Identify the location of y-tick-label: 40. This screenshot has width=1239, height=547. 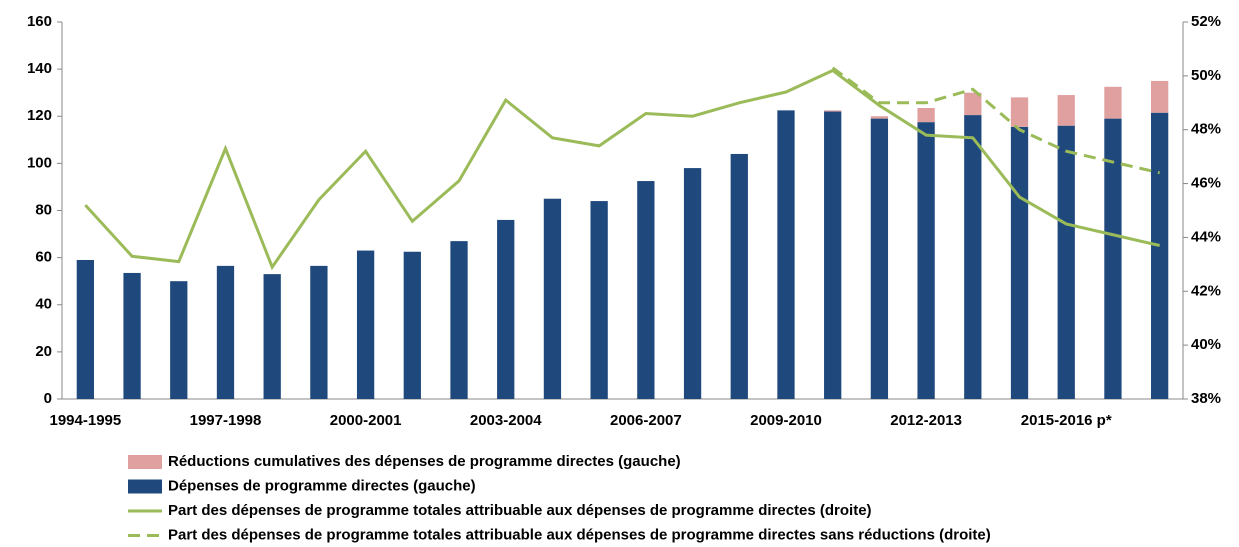
(43, 304).